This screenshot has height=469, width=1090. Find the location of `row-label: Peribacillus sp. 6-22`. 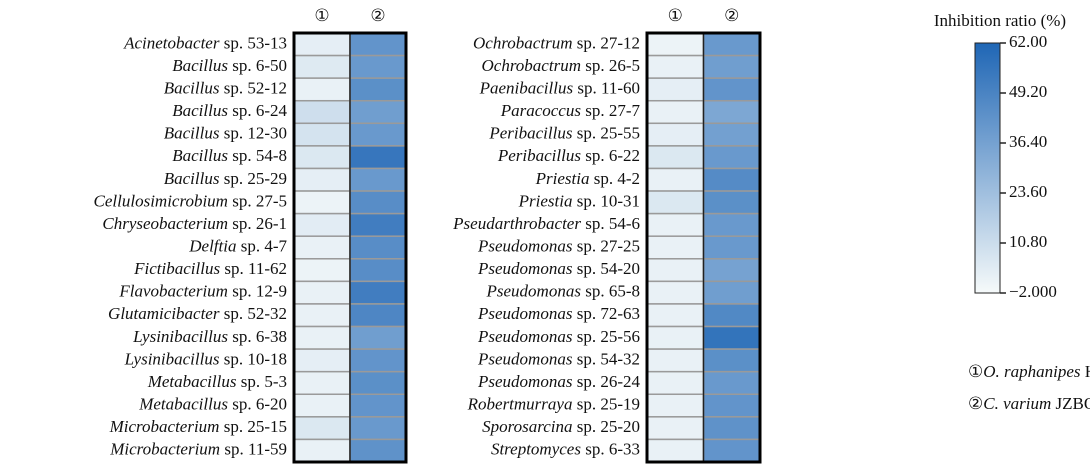

row-label: Peribacillus sp. 6-22 is located at coordinates (568, 155).